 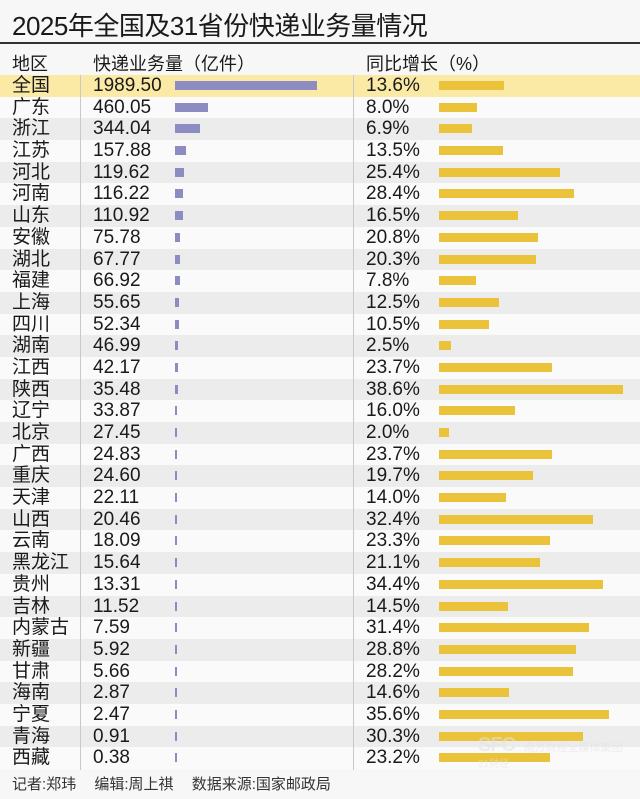 I want to click on table-row: 山西 20.46 32.4%, so click(x=320, y=519).